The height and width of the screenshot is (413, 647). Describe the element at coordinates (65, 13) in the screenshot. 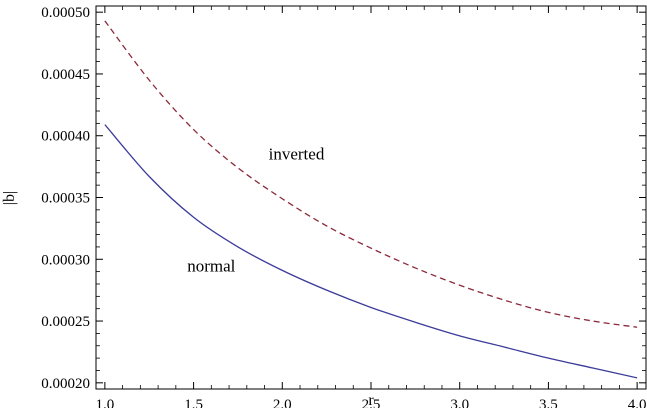

I see `y-tick-label: 0.00050` at that location.